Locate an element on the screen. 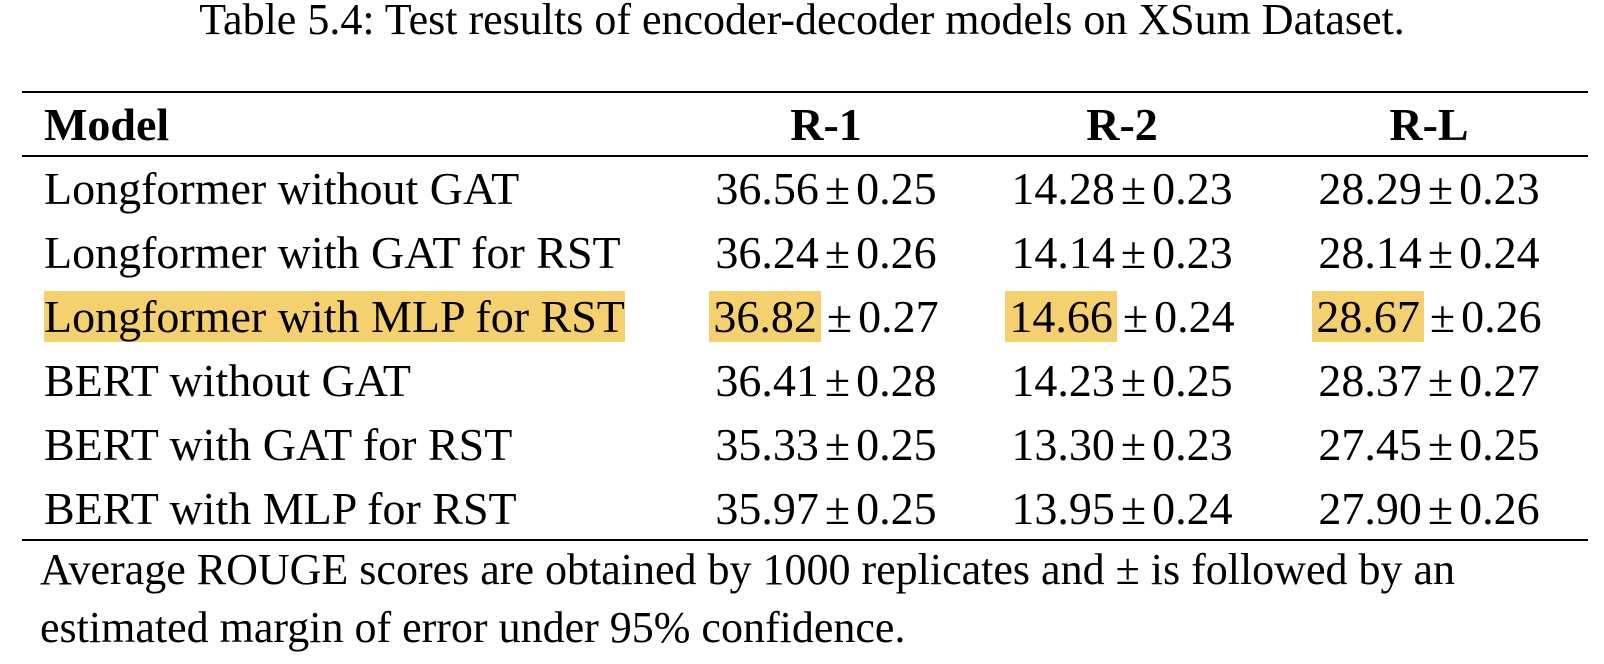  score-cell-rl: 28.67 ±0.26 is located at coordinates (1429, 316).